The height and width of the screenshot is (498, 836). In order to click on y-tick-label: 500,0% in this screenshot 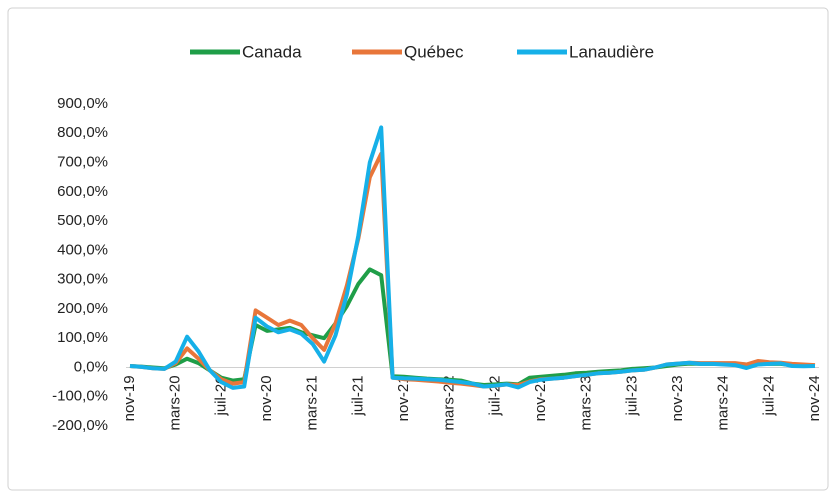, I will do `click(82, 220)`.